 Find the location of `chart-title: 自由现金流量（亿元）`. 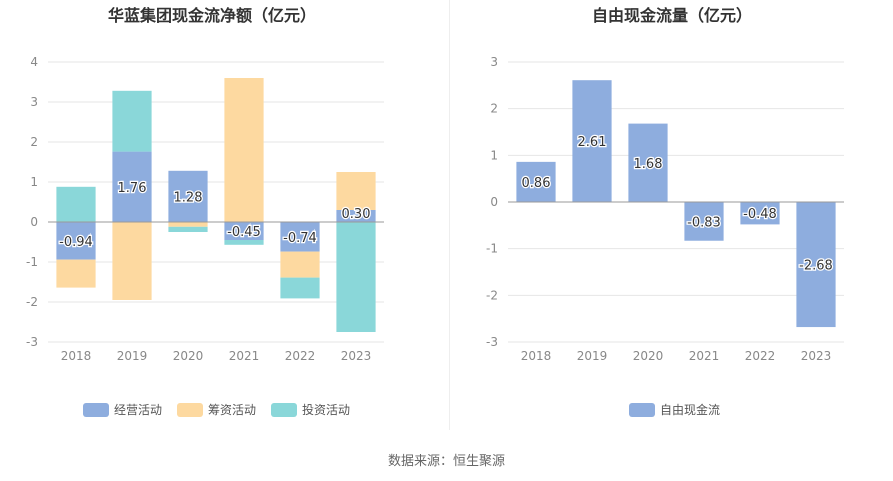

chart-title: 自由现金流量（亿元） is located at coordinates (672, 15).